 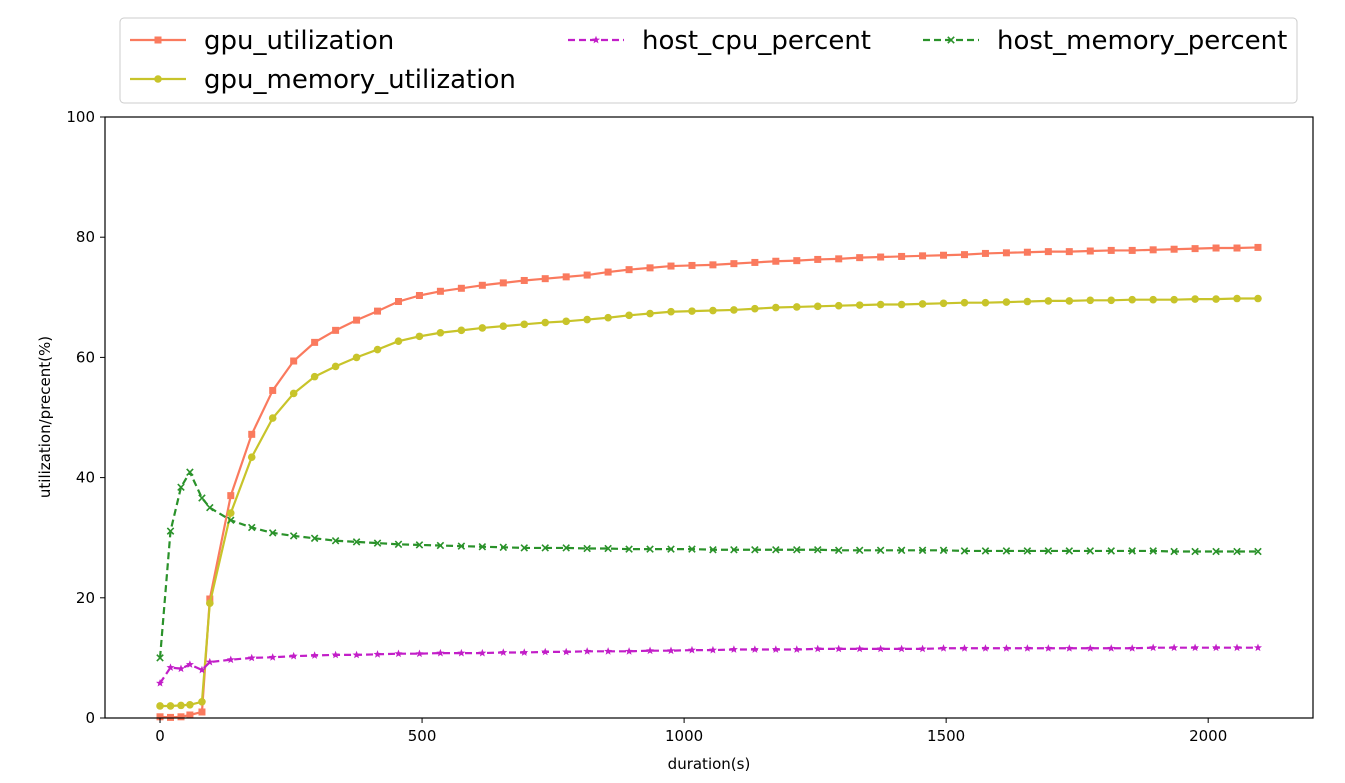 What do you see at coordinates (1208, 736) in the screenshot?
I see `x-tick-label: 2000` at bounding box center [1208, 736].